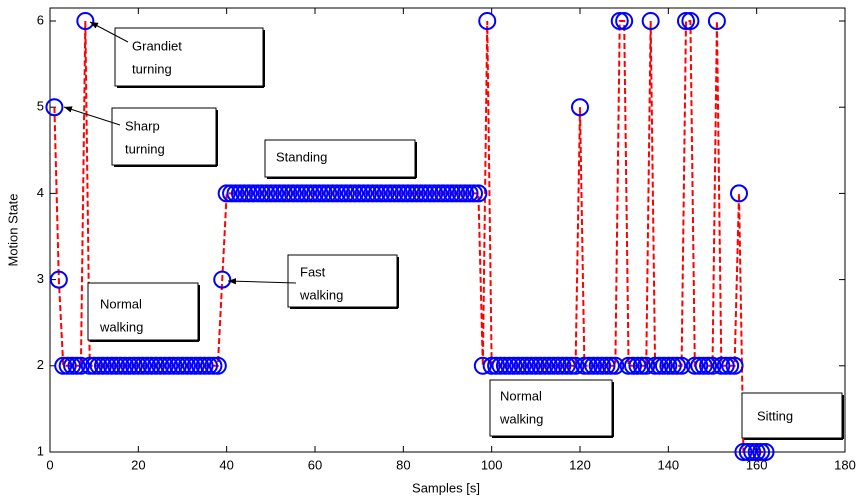 The height and width of the screenshot is (502, 859). What do you see at coordinates (301, 156) in the screenshot?
I see `annotation-text: Standing` at bounding box center [301, 156].